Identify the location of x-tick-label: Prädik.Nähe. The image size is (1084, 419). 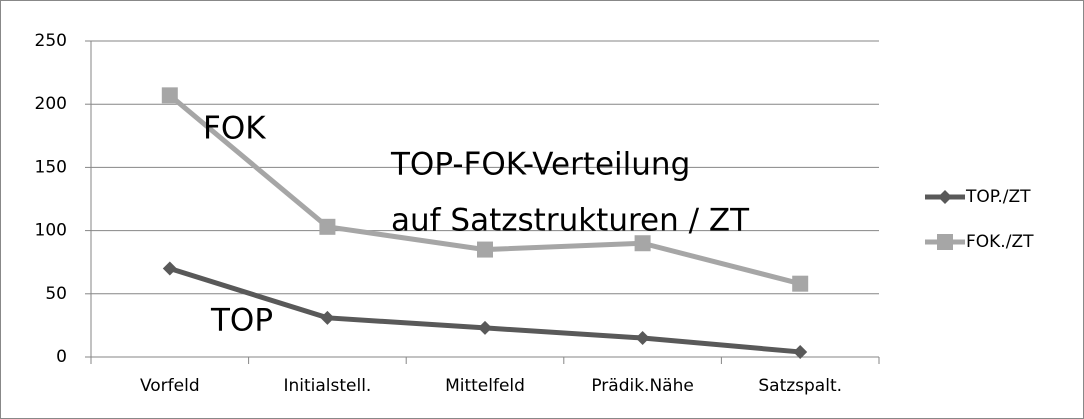
(642, 386).